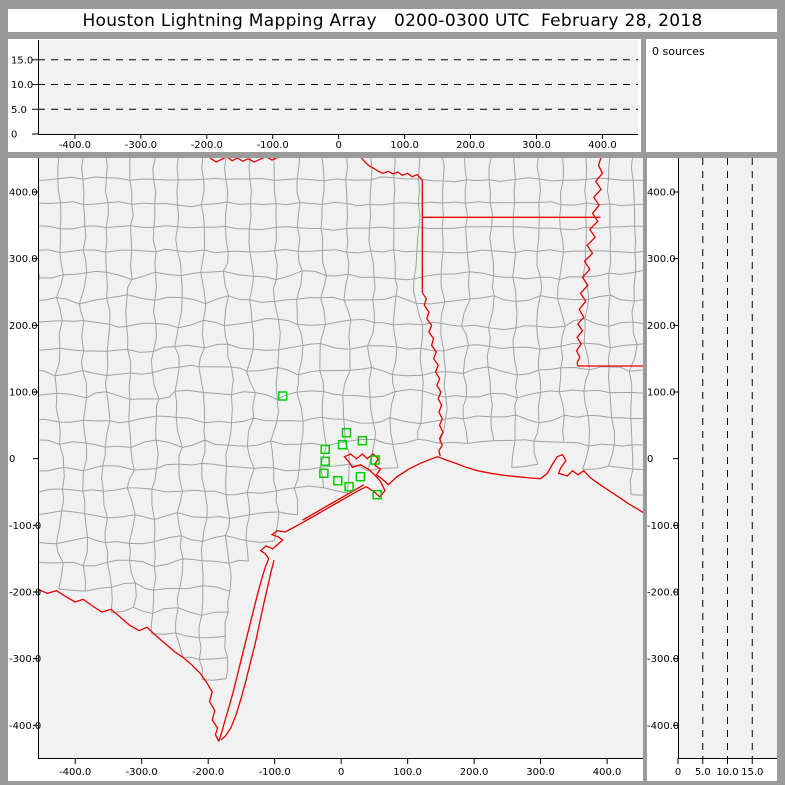 The height and width of the screenshot is (785, 785). What do you see at coordinates (711, 95) in the screenshot?
I see `sources-count-panel: 0 sources` at bounding box center [711, 95].